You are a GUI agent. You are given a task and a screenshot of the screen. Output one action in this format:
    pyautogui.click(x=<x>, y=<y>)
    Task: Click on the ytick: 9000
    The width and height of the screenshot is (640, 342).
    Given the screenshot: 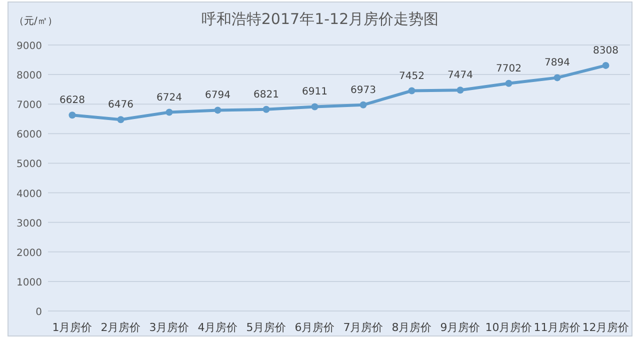 What is the action you would take?
    pyautogui.click(x=29, y=46)
    